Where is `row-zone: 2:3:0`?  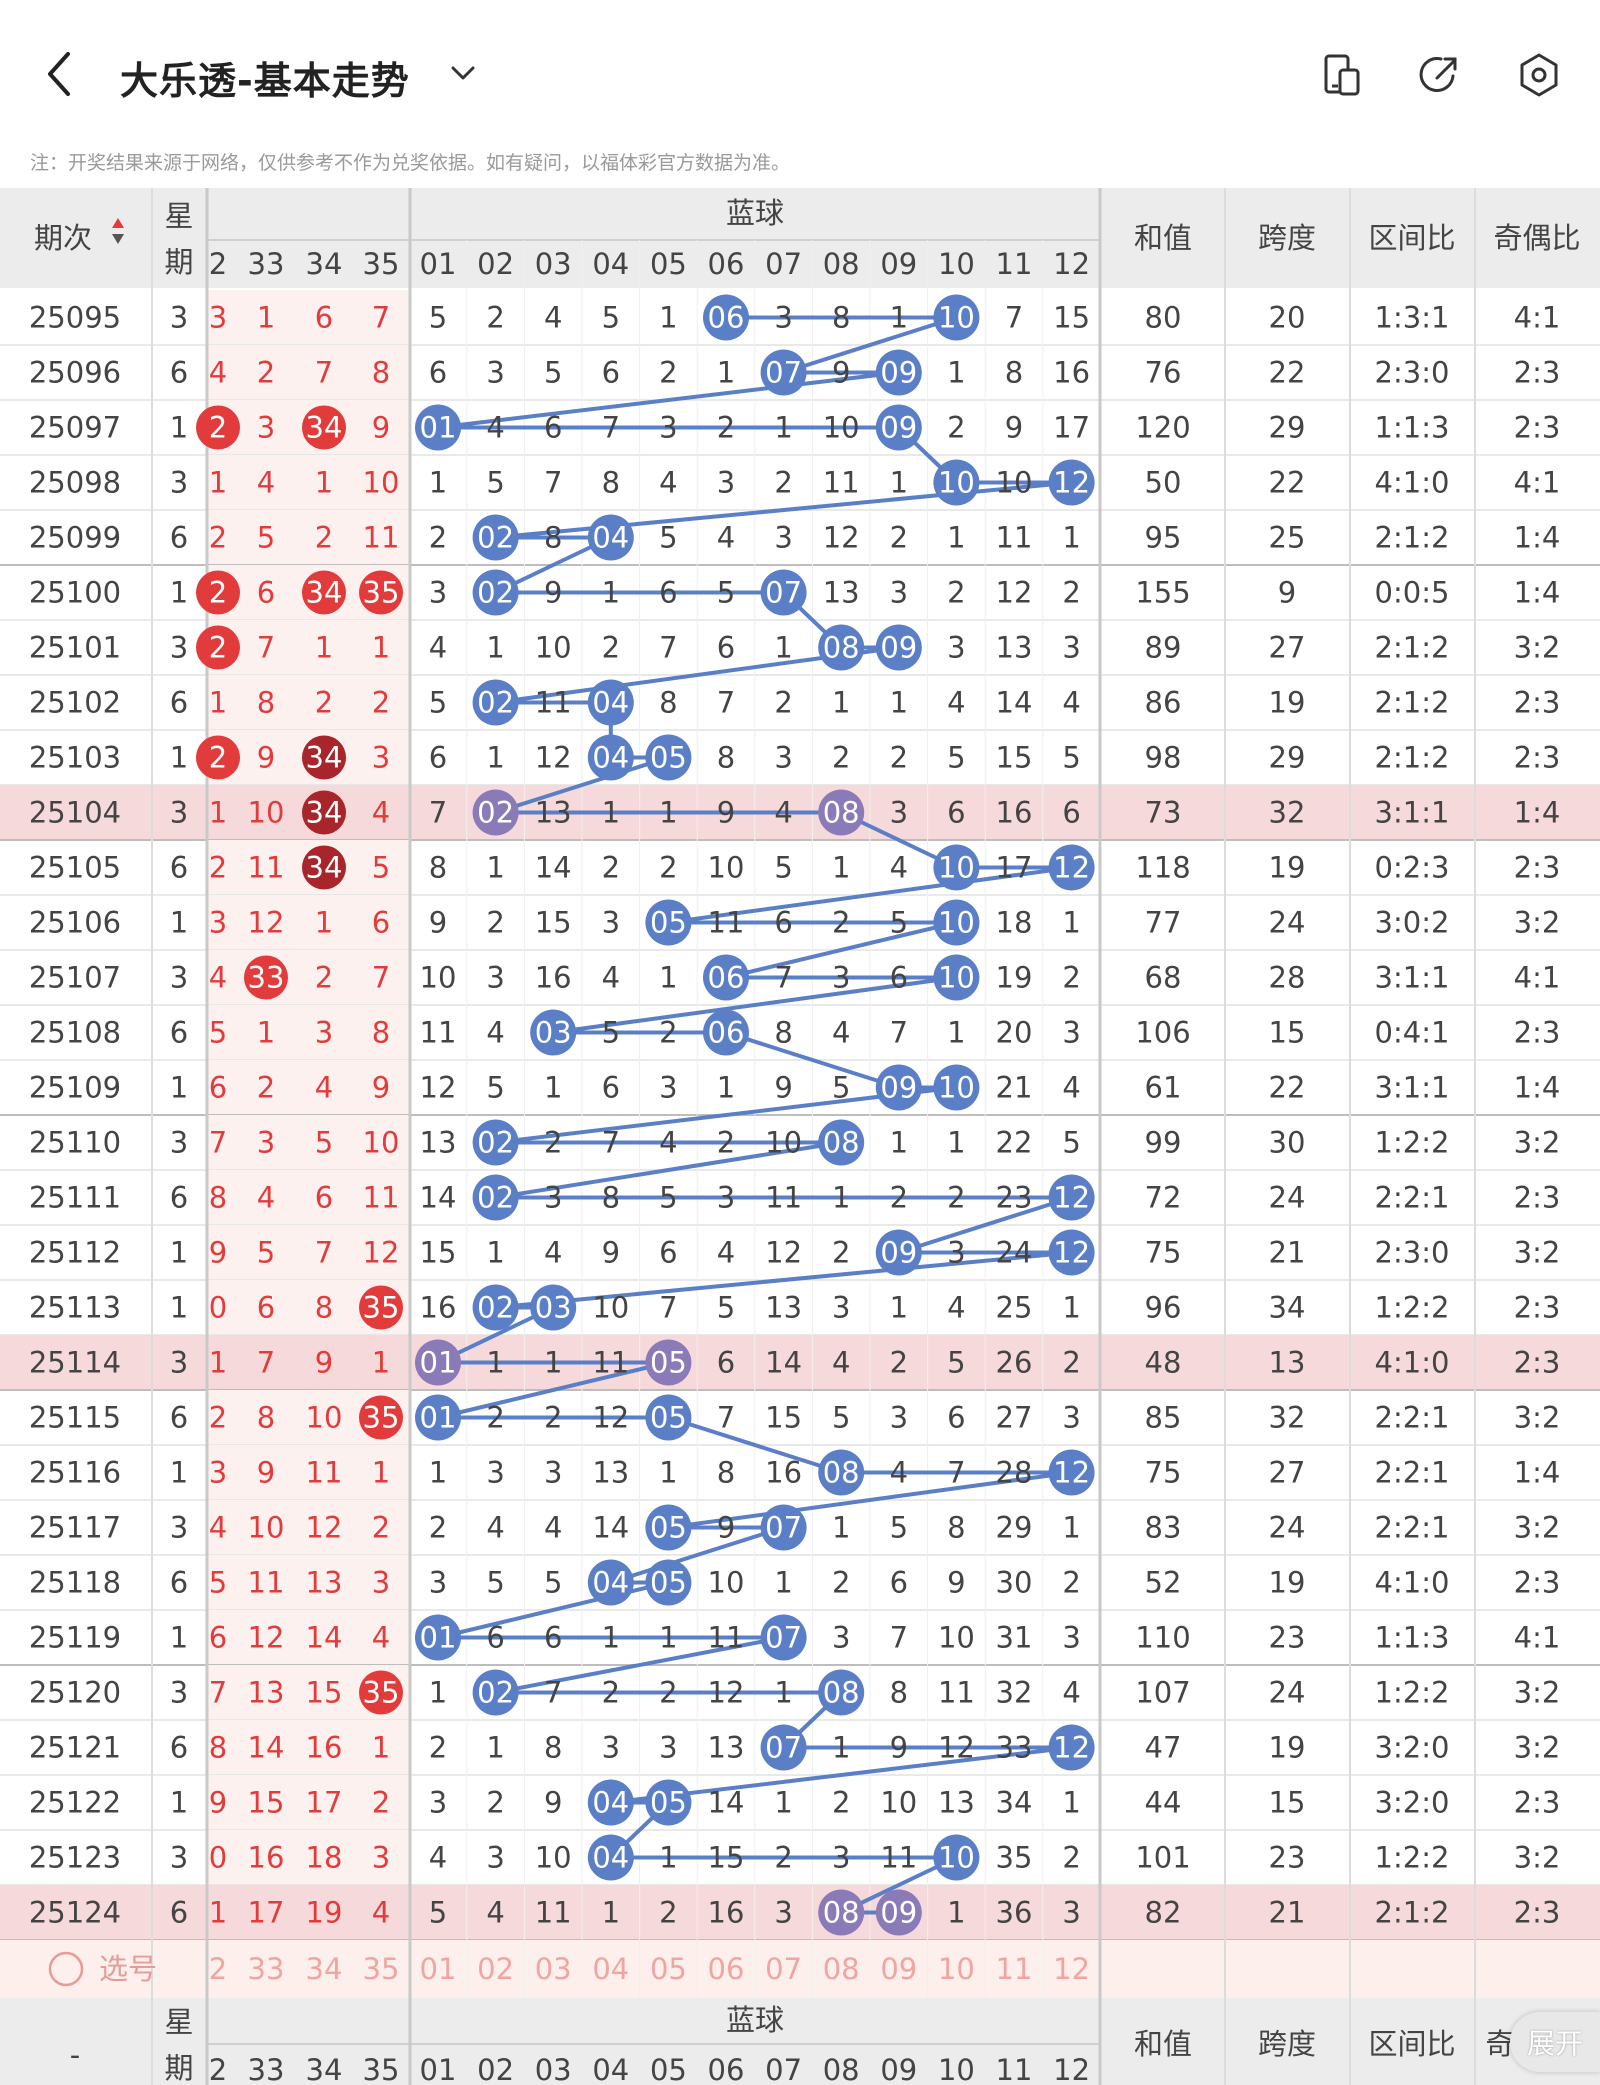 row-zone: 2:3:0 is located at coordinates (1412, 373).